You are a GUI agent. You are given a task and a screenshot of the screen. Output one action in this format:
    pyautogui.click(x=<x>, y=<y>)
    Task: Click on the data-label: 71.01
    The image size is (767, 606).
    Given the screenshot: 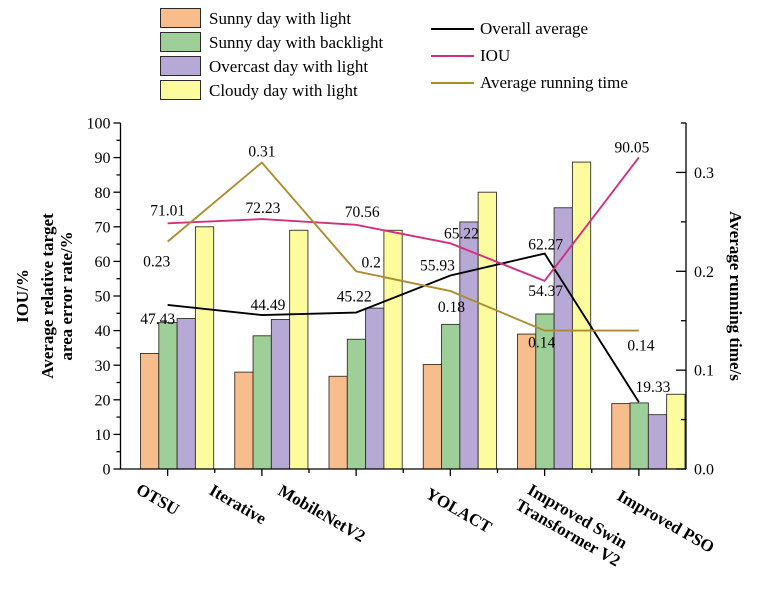 What is the action you would take?
    pyautogui.click(x=167, y=210)
    